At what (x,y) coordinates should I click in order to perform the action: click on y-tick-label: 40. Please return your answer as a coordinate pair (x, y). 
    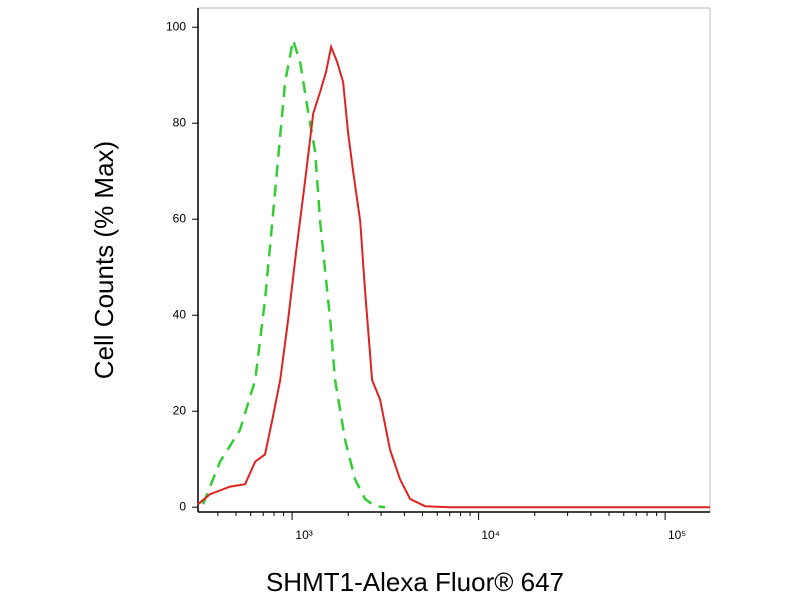
    Looking at the image, I should click on (180, 314).